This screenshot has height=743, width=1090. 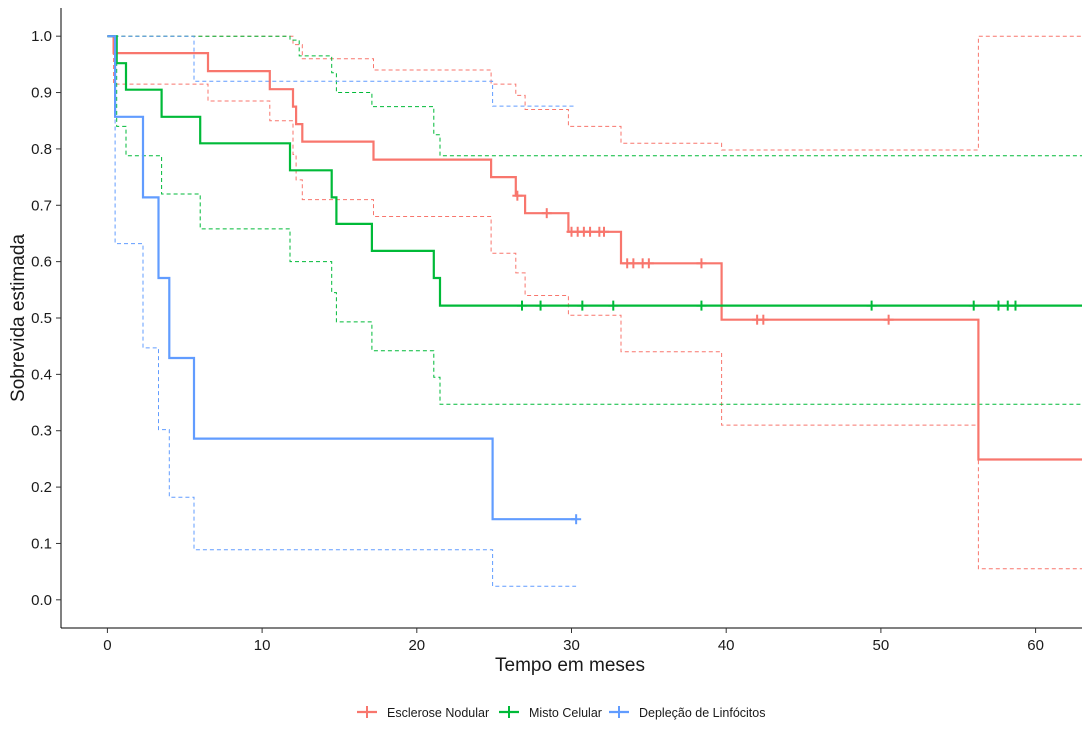 What do you see at coordinates (107, 645) in the screenshot?
I see `x-tick-label: 0` at bounding box center [107, 645].